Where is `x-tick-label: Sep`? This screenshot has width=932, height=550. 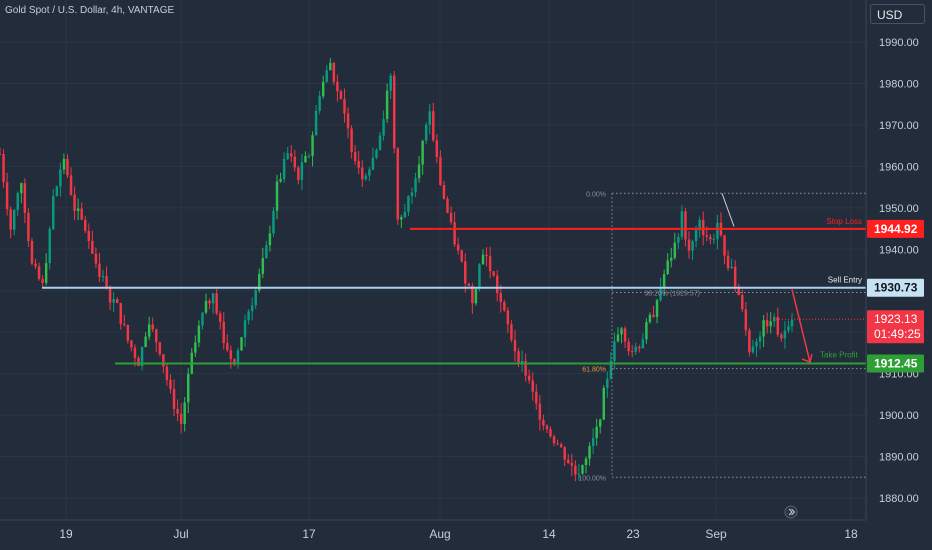 x-tick-label: Sep is located at coordinates (716, 534).